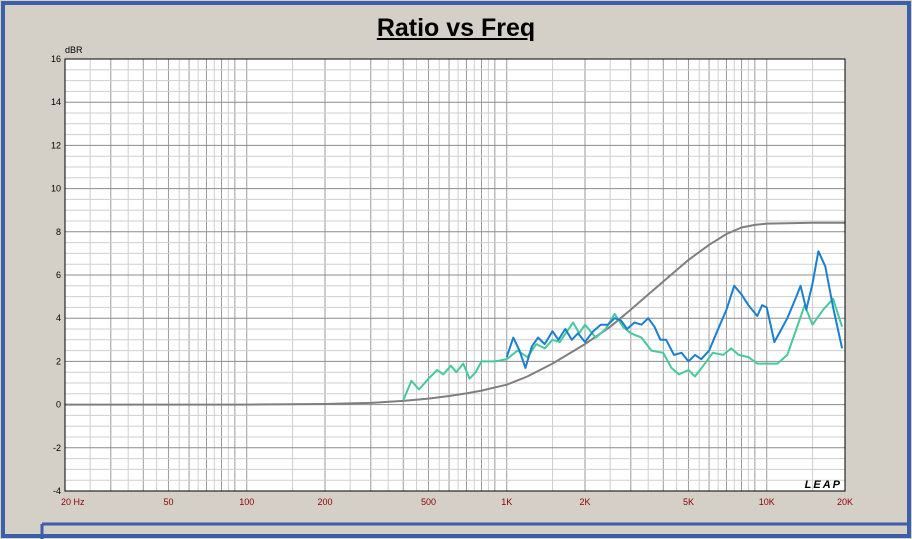  Describe the element at coordinates (845, 502) in the screenshot. I see `x-tick-label: 20K` at that location.